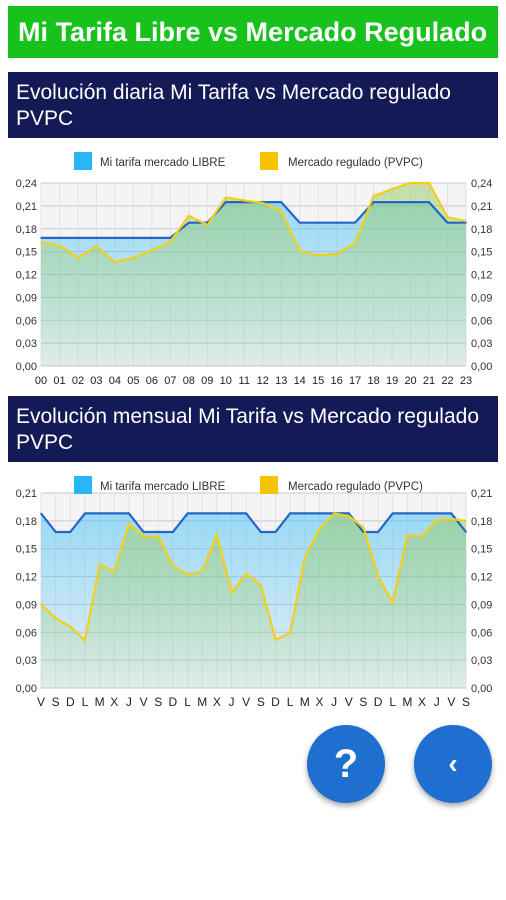  What do you see at coordinates (246, 702) in the screenshot?
I see `x-tick-label: V` at bounding box center [246, 702].